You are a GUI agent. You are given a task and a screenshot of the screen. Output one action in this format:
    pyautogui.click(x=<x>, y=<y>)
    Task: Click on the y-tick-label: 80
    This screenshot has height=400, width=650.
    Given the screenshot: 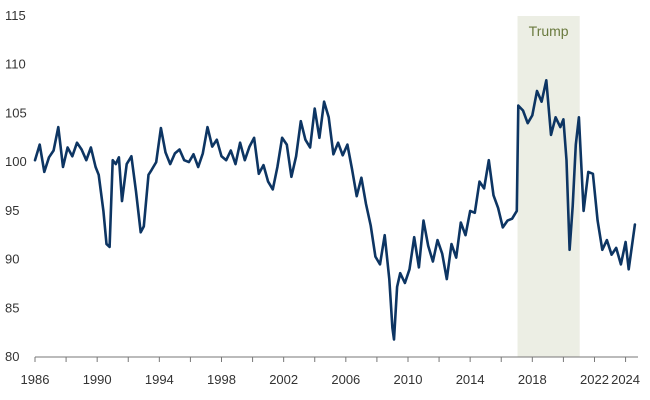 What is the action you would take?
    pyautogui.click(x=12, y=356)
    